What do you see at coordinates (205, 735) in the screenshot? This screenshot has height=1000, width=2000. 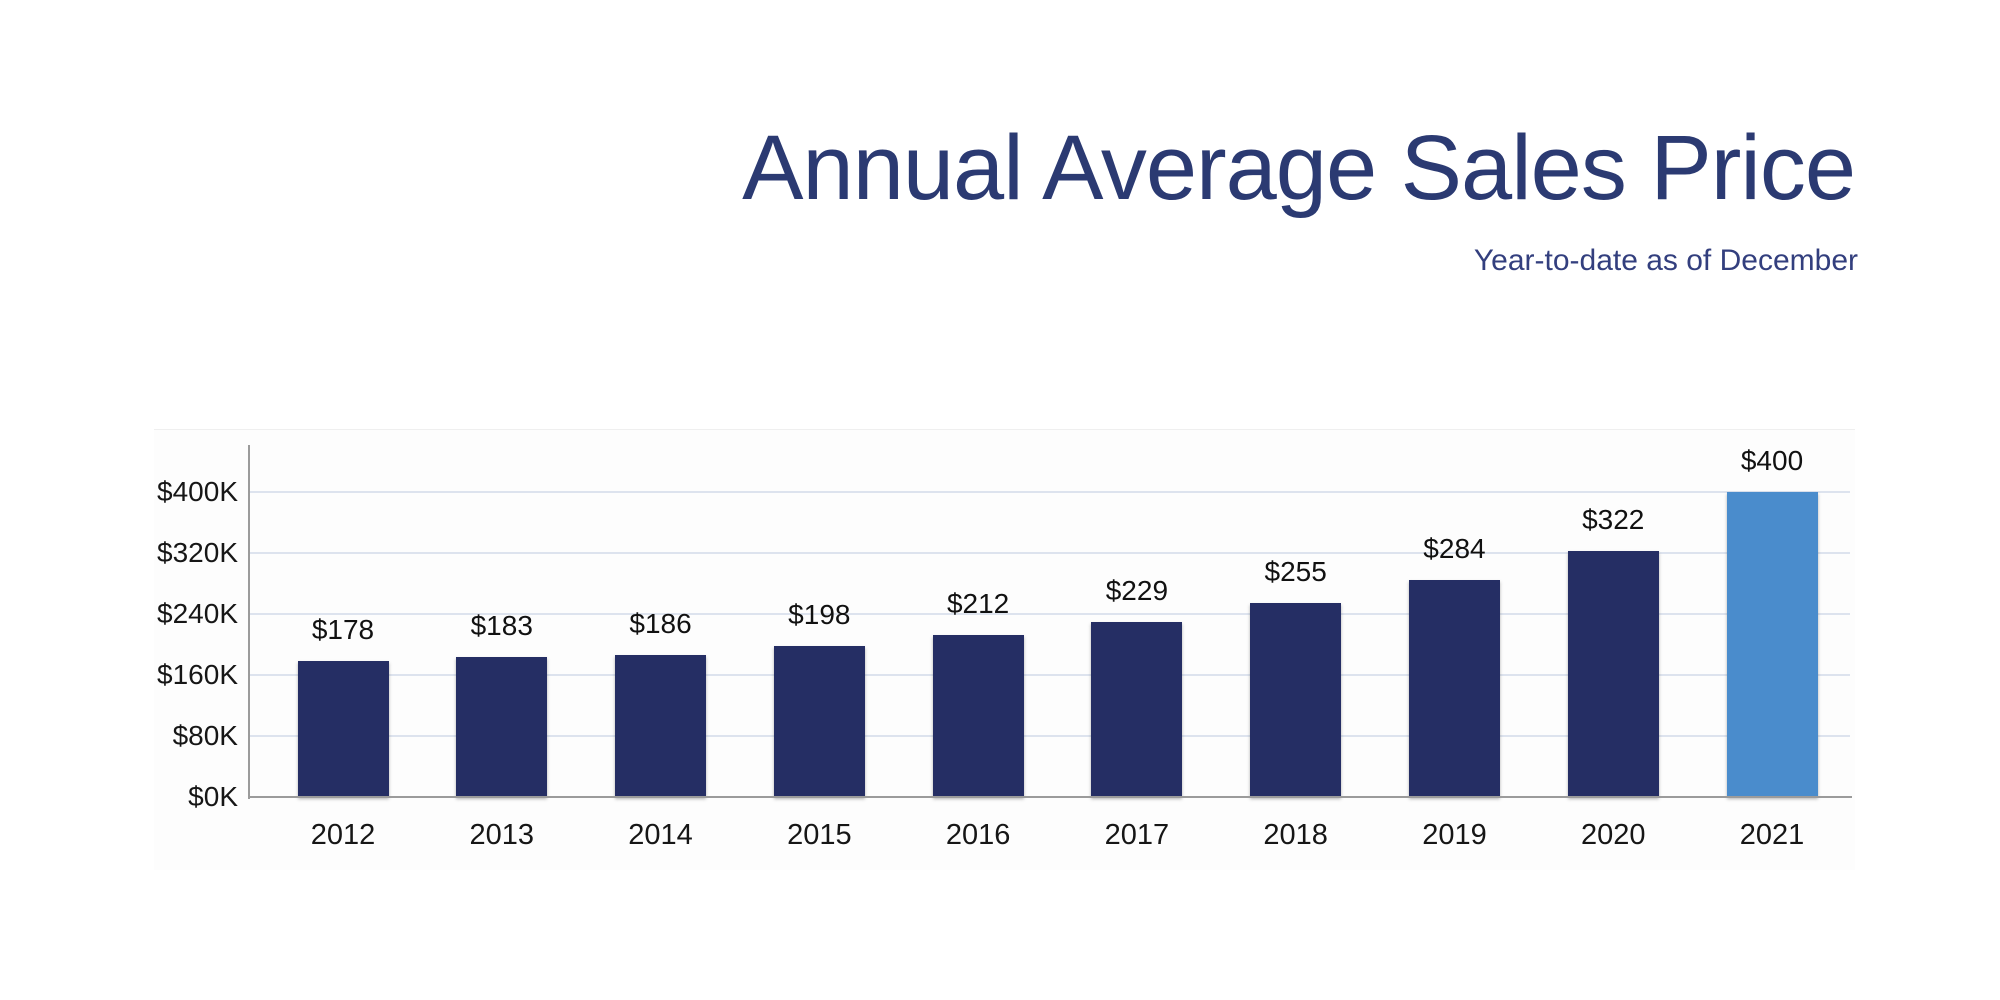 I see `y-axis-tick-label: $80K` at bounding box center [205, 735].